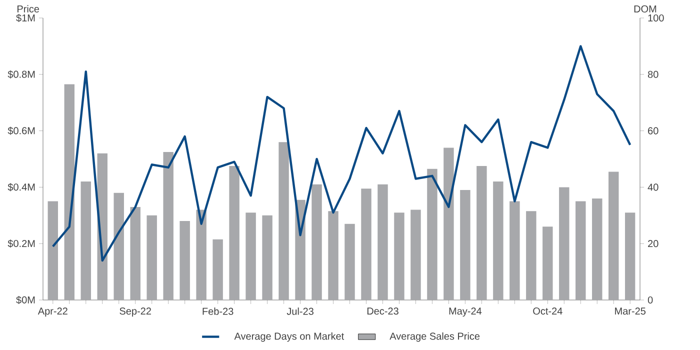 This screenshot has height=350, width=700. I want to click on y-axis-title: Price, so click(29, 8).